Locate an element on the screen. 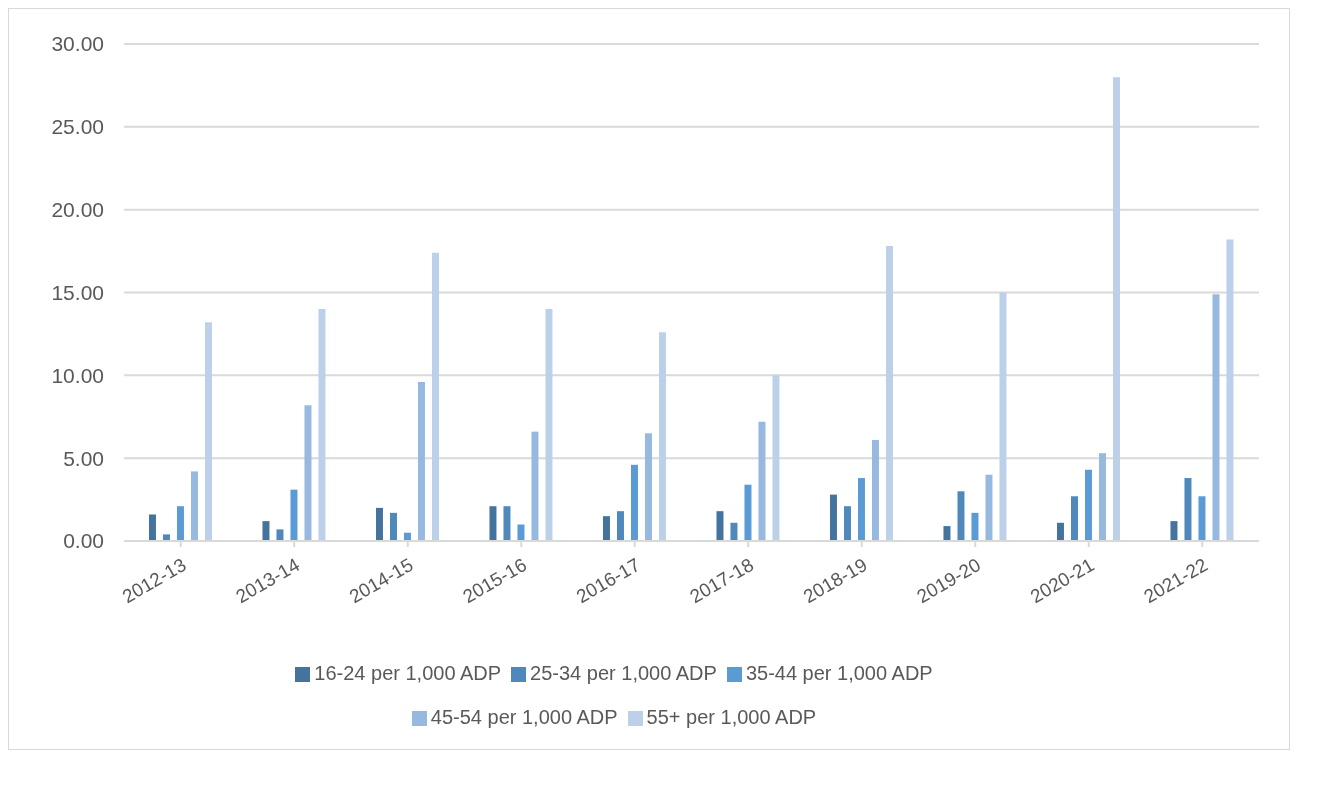 The image size is (1319, 791). y-tick-label: 20.00 is located at coordinates (77, 210).